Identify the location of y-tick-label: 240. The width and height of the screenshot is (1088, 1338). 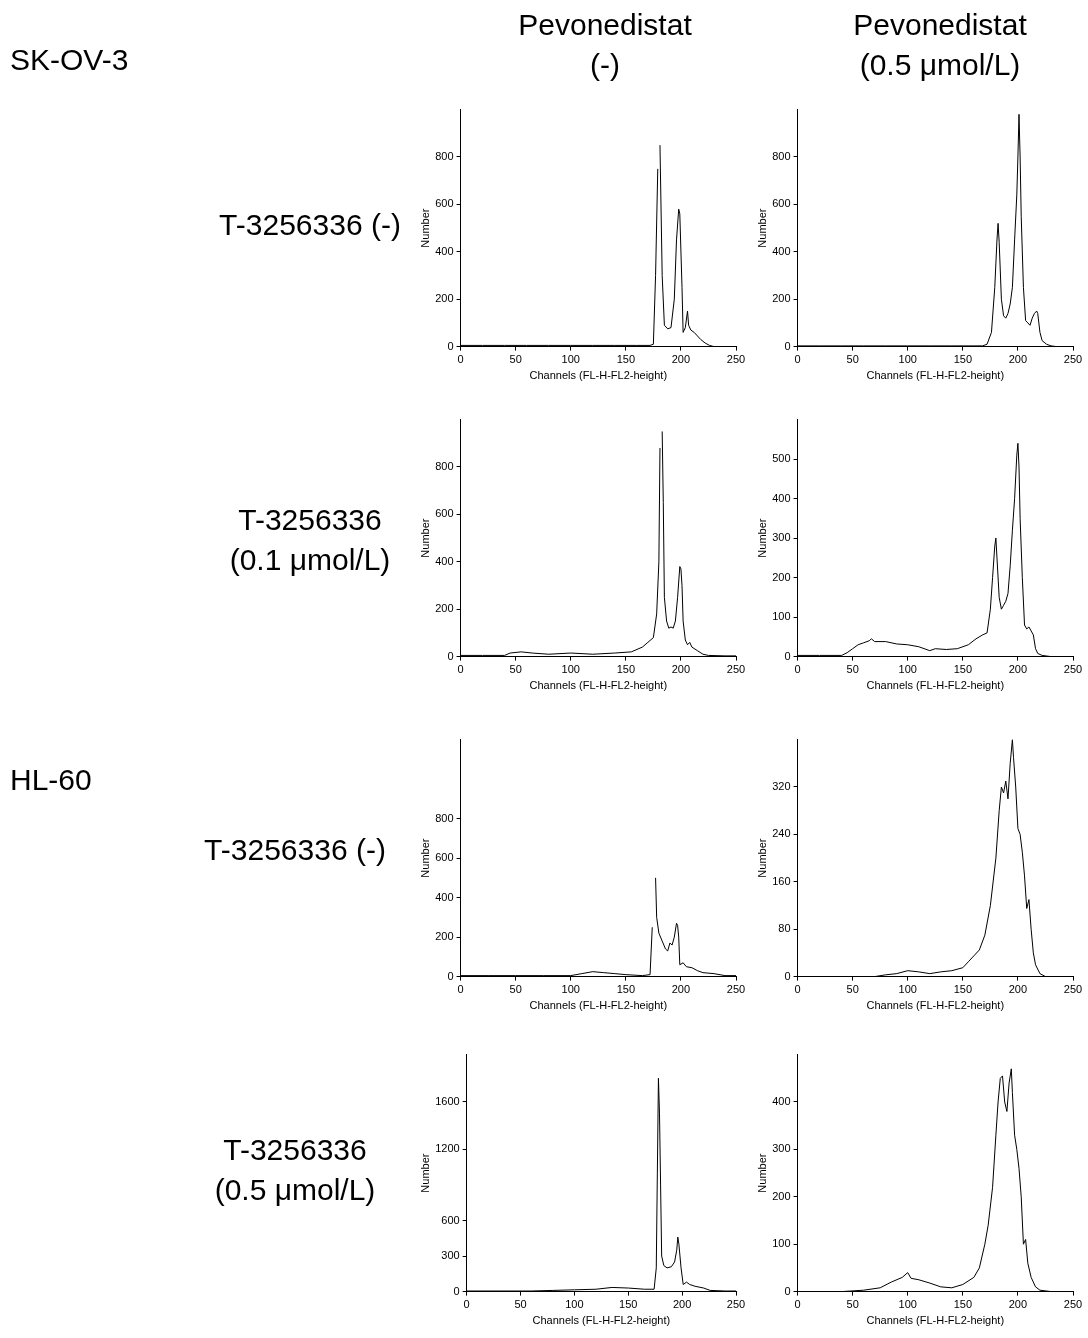
(781, 833).